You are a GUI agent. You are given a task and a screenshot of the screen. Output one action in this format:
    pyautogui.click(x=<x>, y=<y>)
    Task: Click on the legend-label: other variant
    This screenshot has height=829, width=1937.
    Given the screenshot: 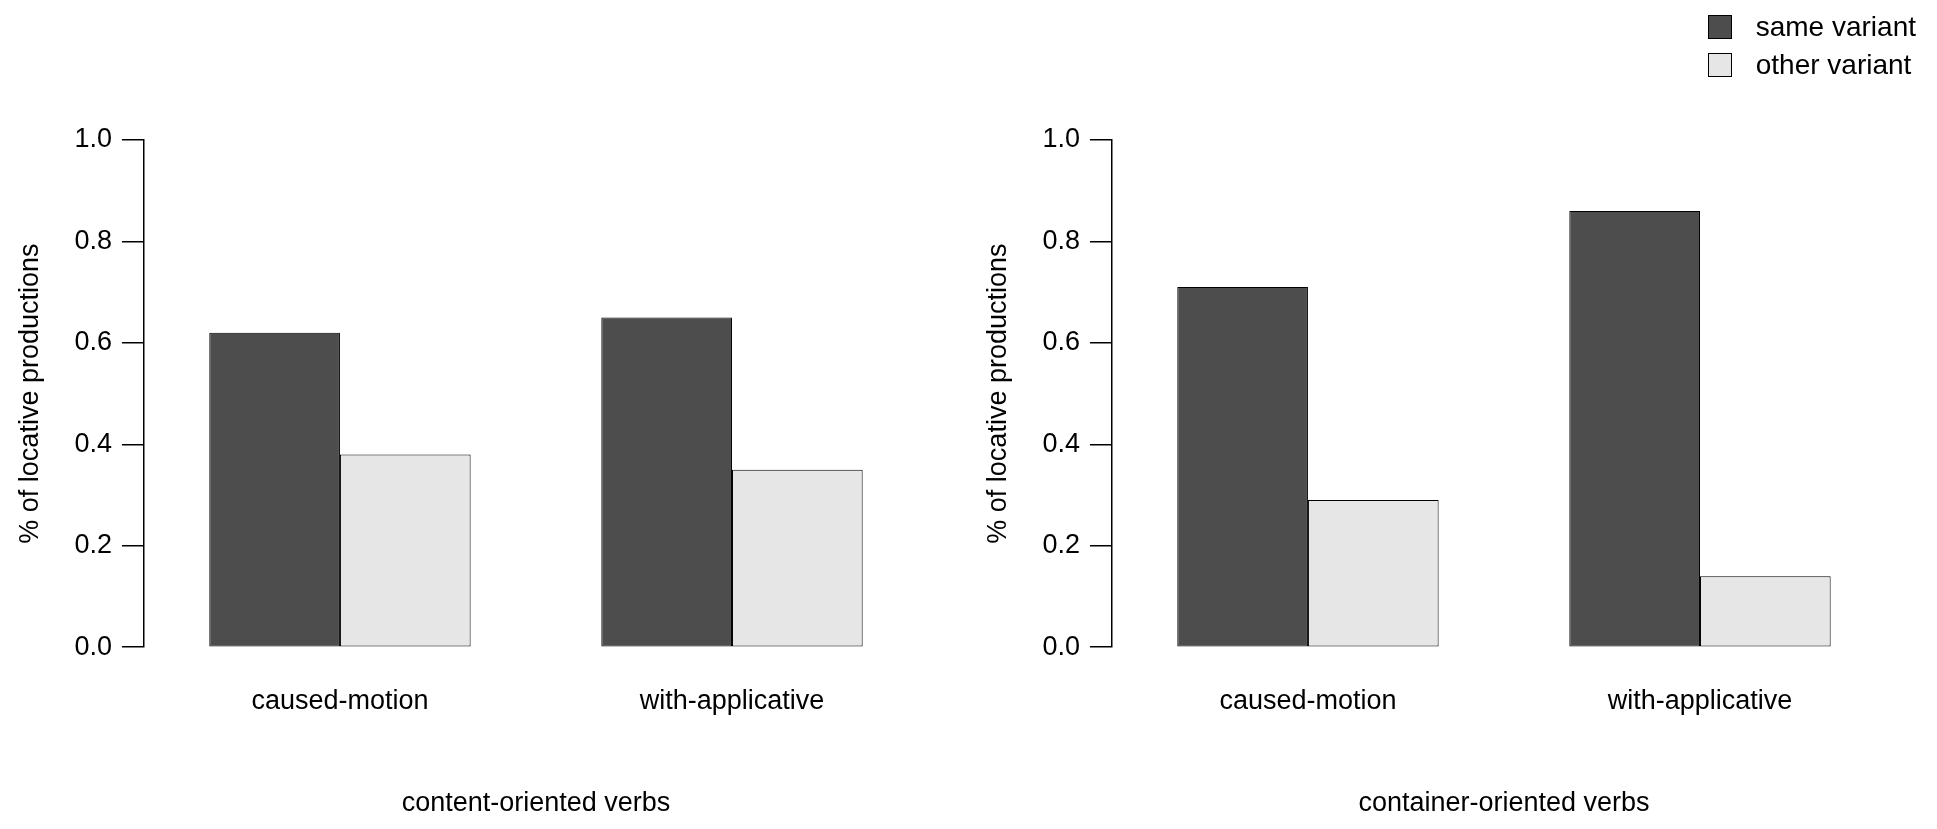 What is the action you would take?
    pyautogui.click(x=1833, y=65)
    